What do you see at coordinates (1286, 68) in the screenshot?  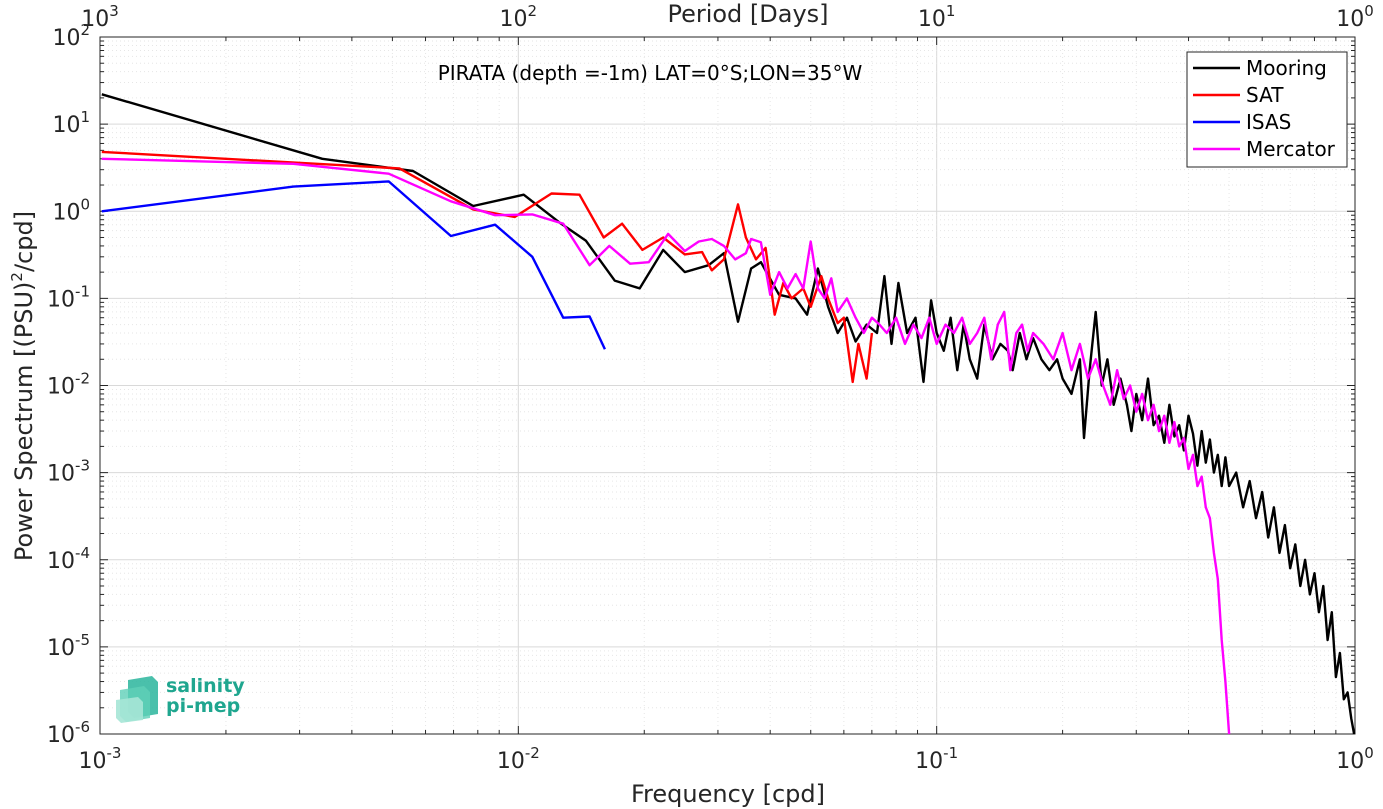 I see `legend-label-mooring: Mooring` at bounding box center [1286, 68].